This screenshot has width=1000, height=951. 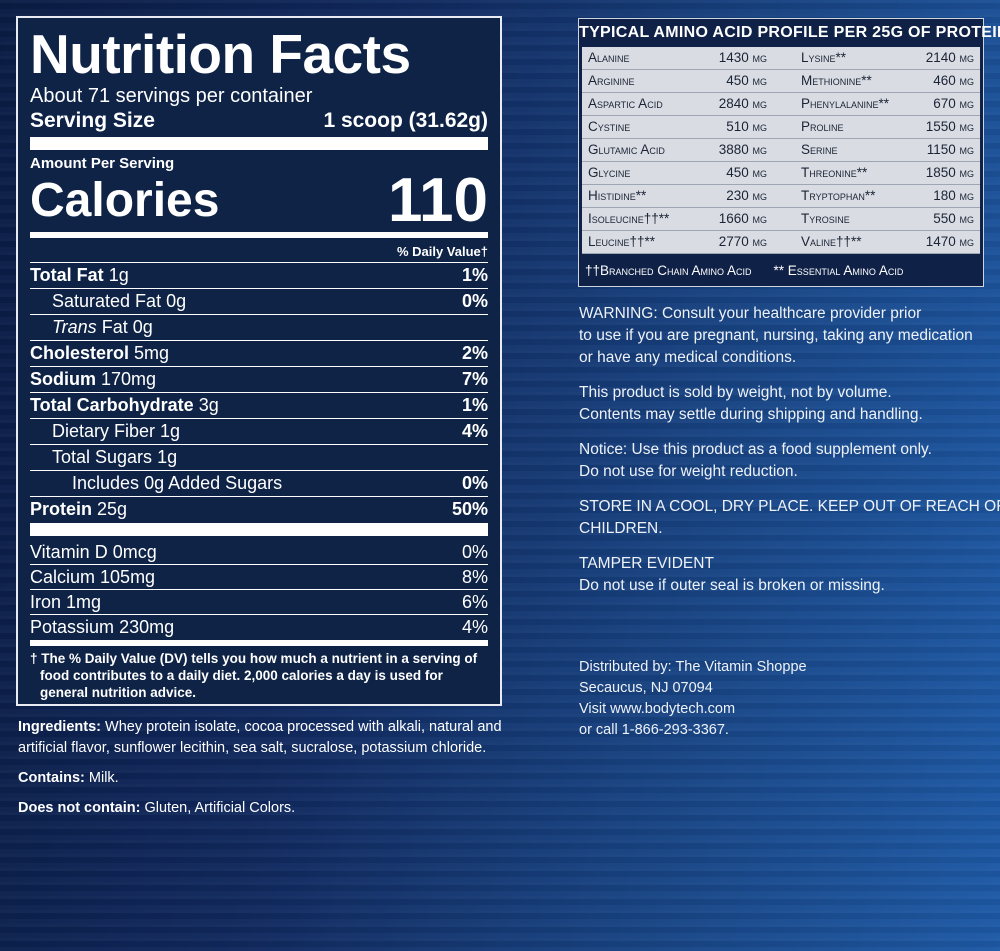 I want to click on amino-amount: 1470 mg, so click(x=949, y=241).